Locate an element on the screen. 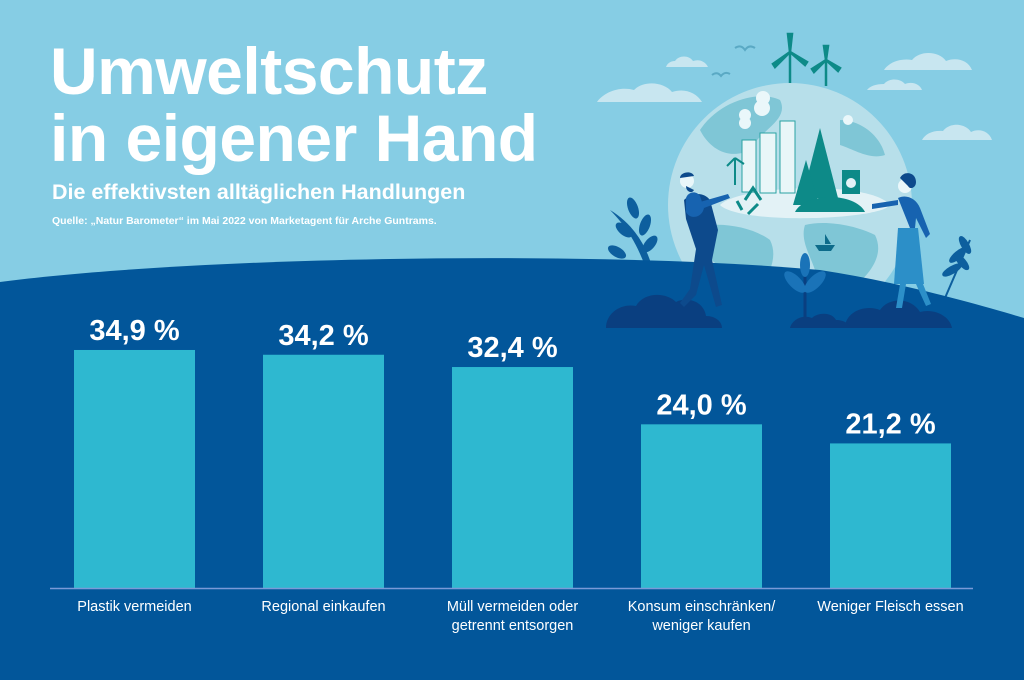 This screenshot has height=680, width=1024. subtitle: Die effektivsten alltäglichen Handlungen is located at coordinates (259, 192).